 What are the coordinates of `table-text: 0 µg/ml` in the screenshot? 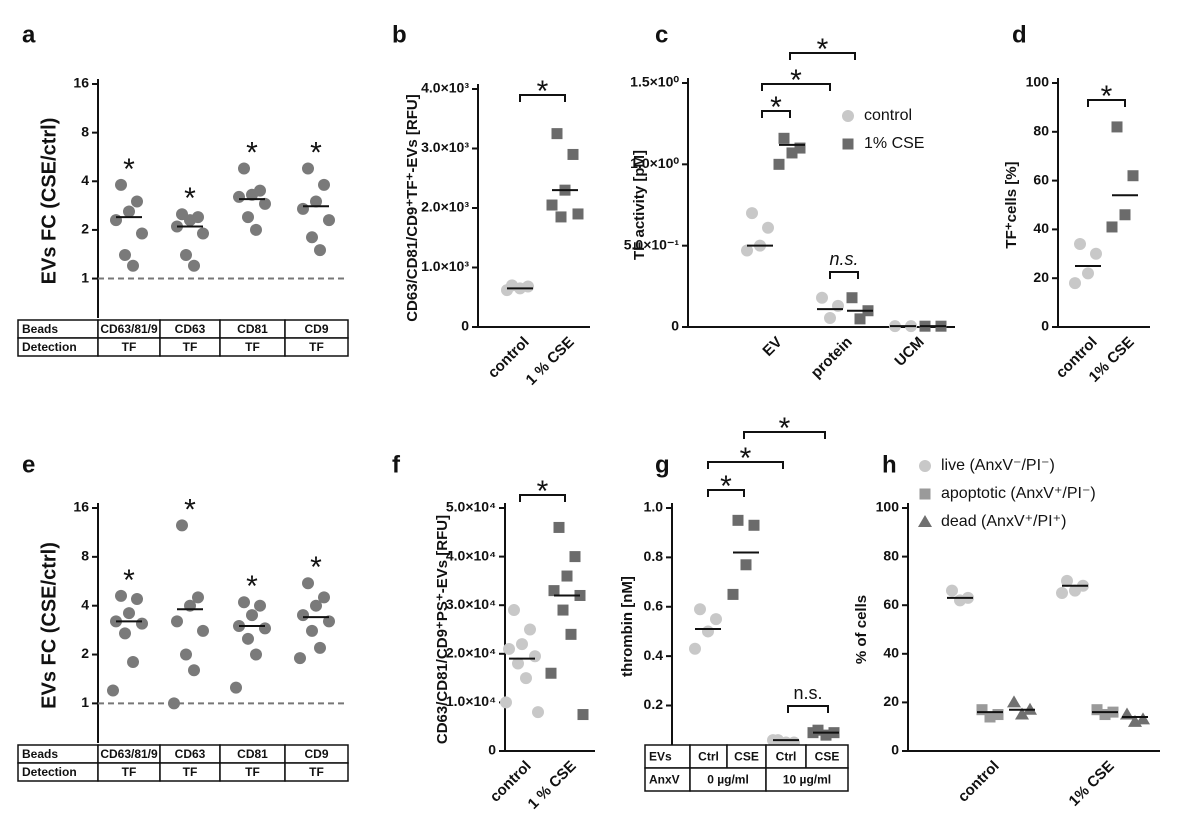 It's located at (728, 780).